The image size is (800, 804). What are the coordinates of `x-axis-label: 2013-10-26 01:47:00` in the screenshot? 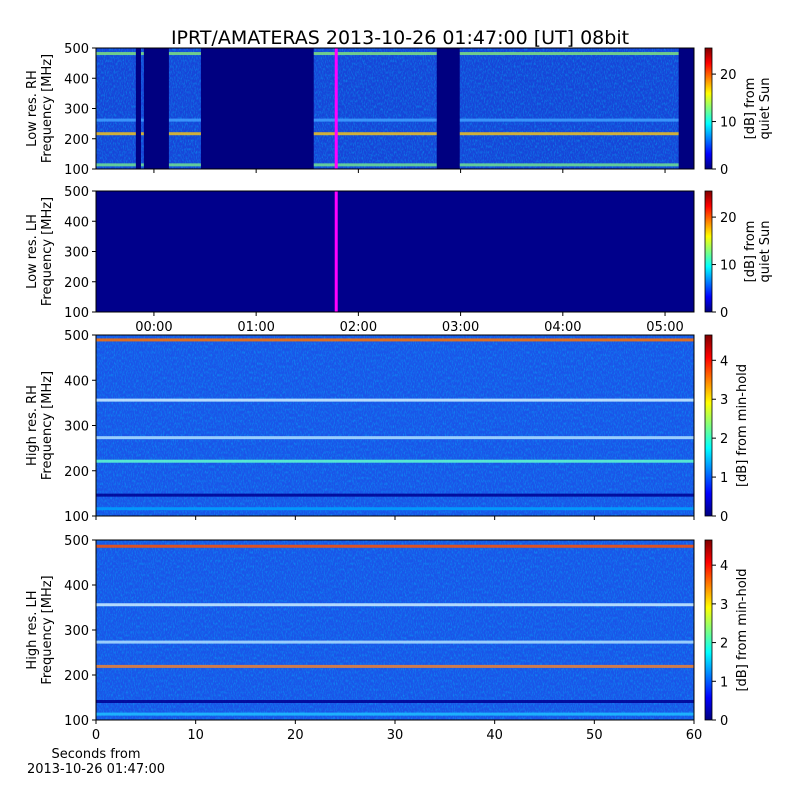 It's located at (96, 769).